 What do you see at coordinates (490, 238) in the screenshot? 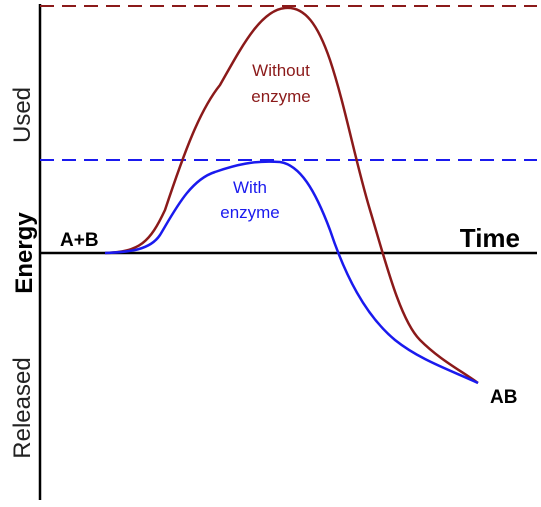
I see `time-label: Time` at bounding box center [490, 238].